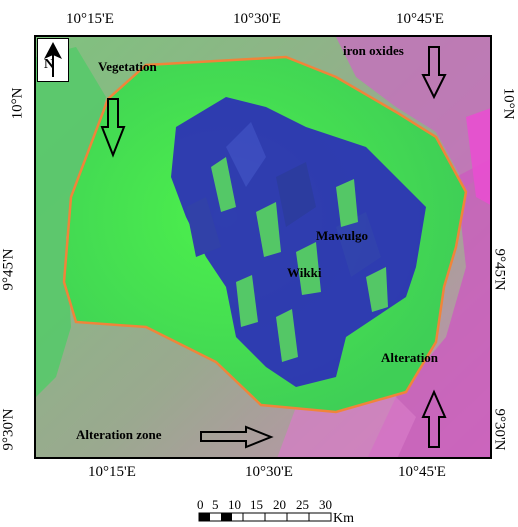 This screenshot has width=518, height=527. I want to click on coord-left-1: 10°N, so click(17, 103).